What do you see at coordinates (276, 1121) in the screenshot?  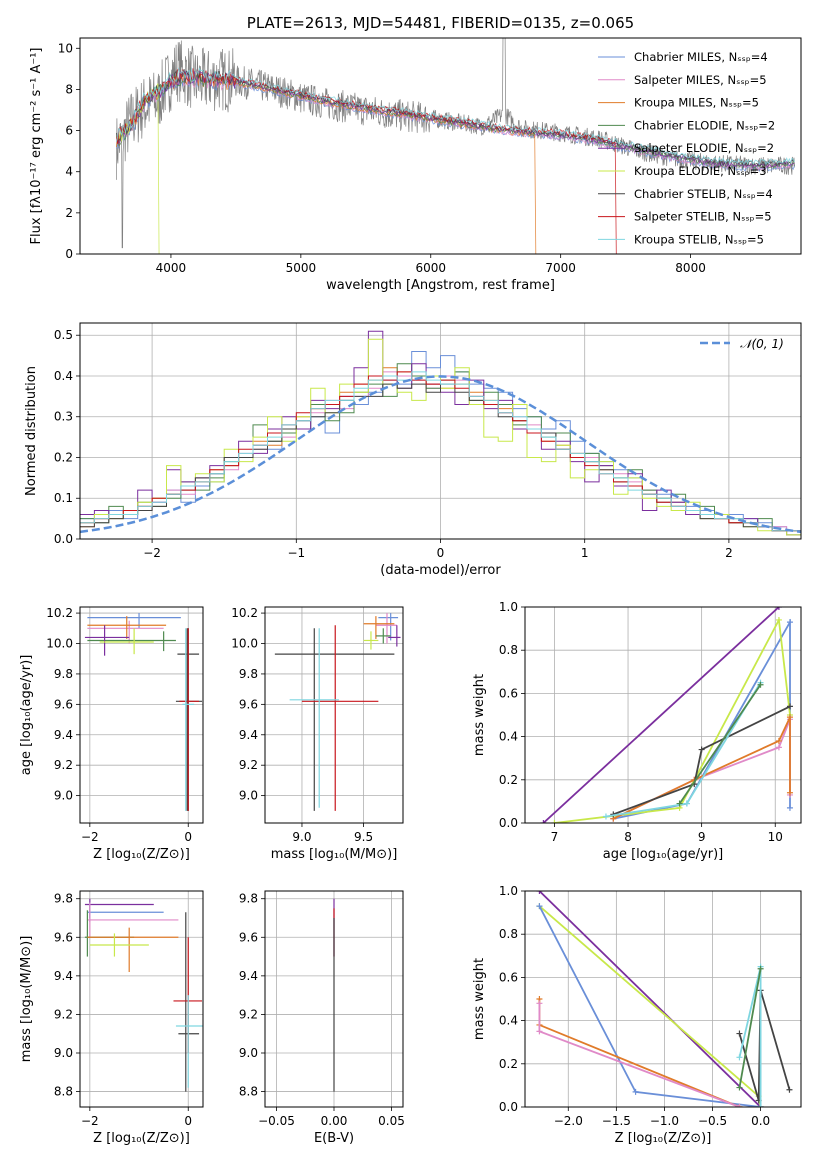 I see `x-tick-label: −0.05` at bounding box center [276, 1121].